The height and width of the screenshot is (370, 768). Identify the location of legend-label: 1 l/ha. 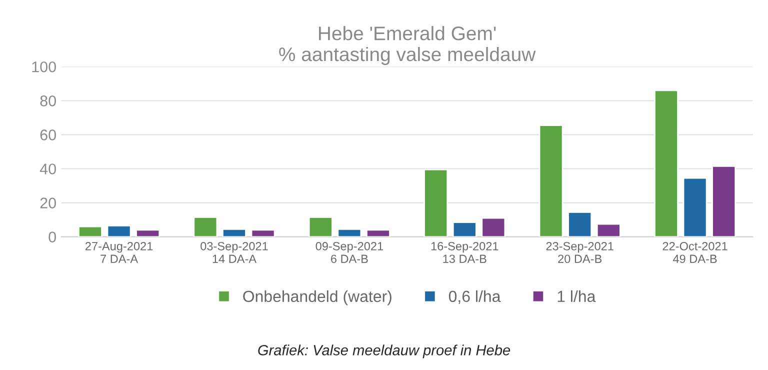
(577, 296).